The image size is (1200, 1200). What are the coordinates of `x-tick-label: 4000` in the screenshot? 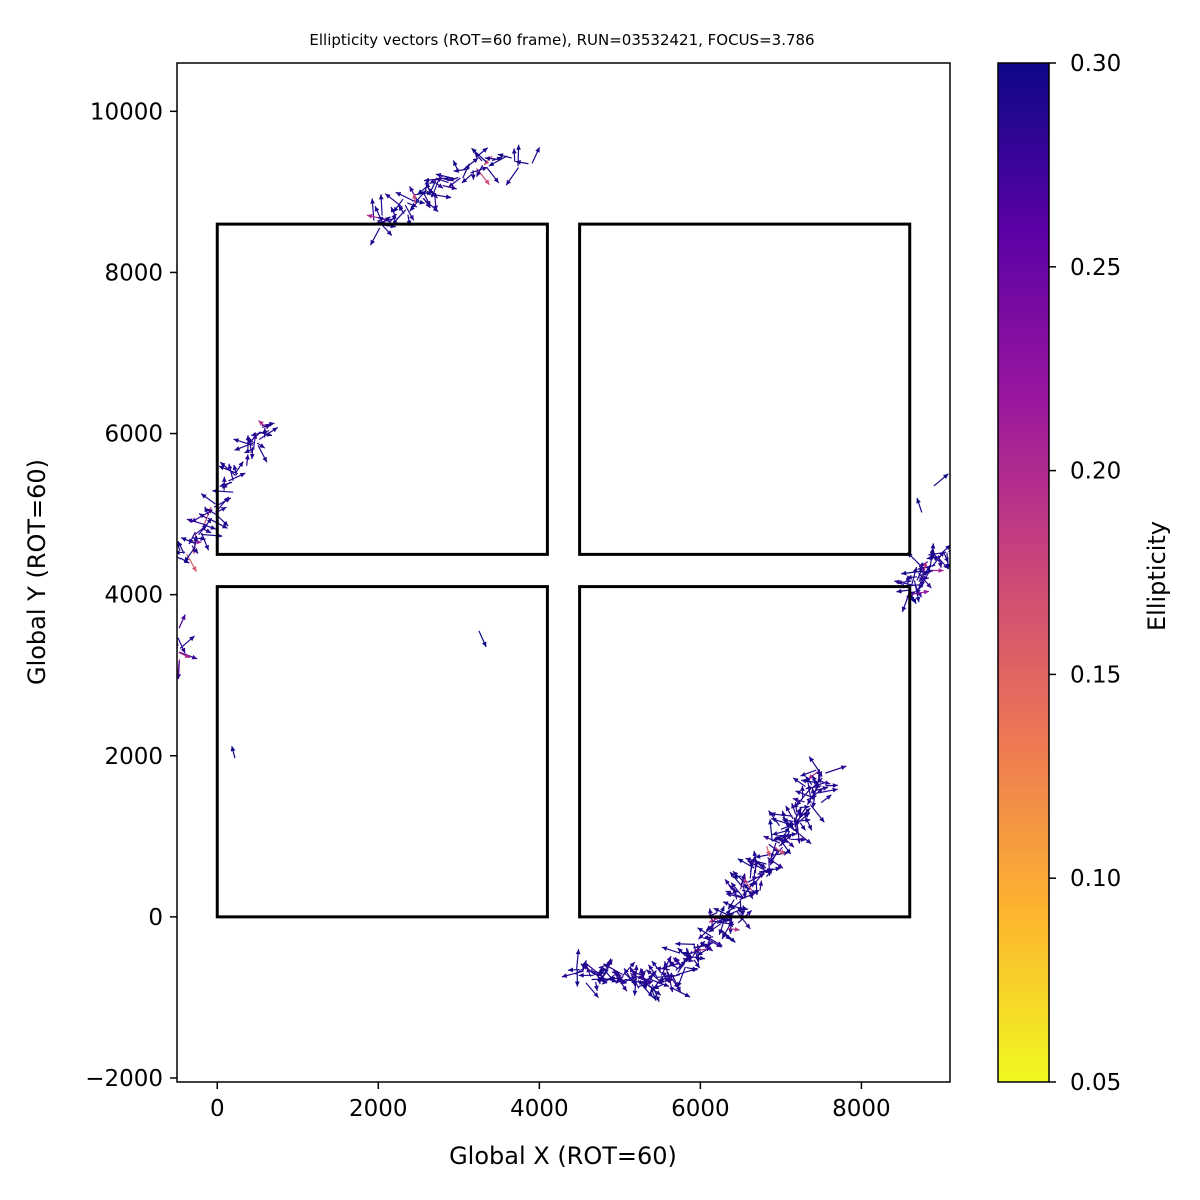 It's located at (539, 1109).